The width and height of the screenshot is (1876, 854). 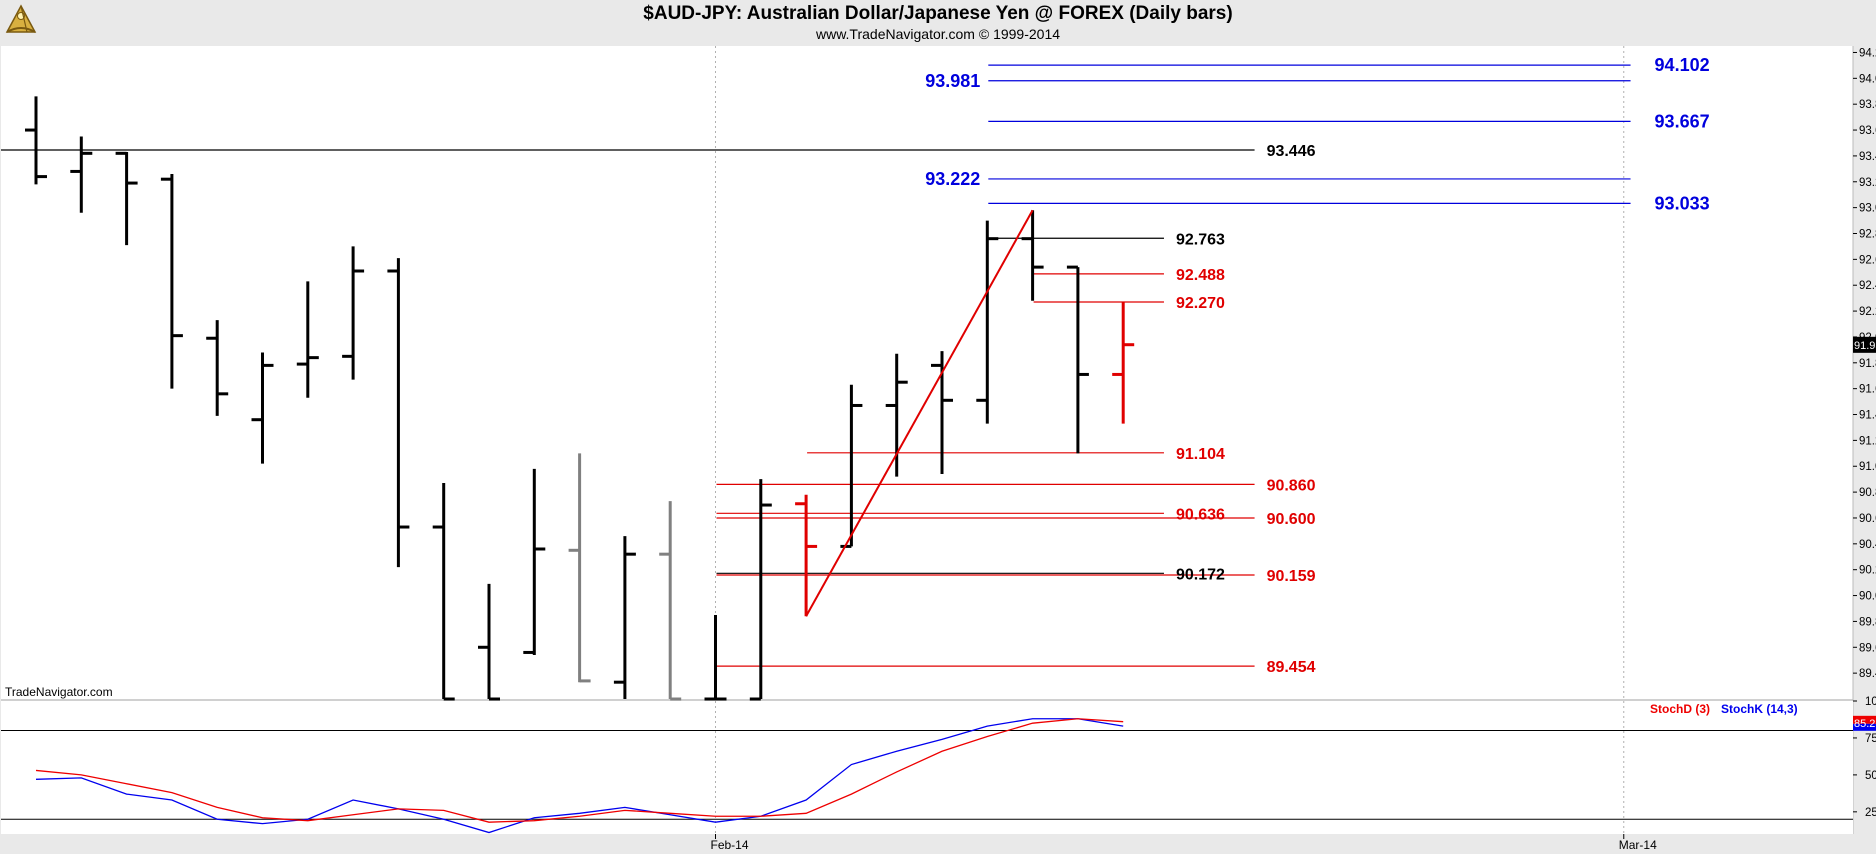 I want to click on level-label: 90.600, so click(x=1291, y=519).